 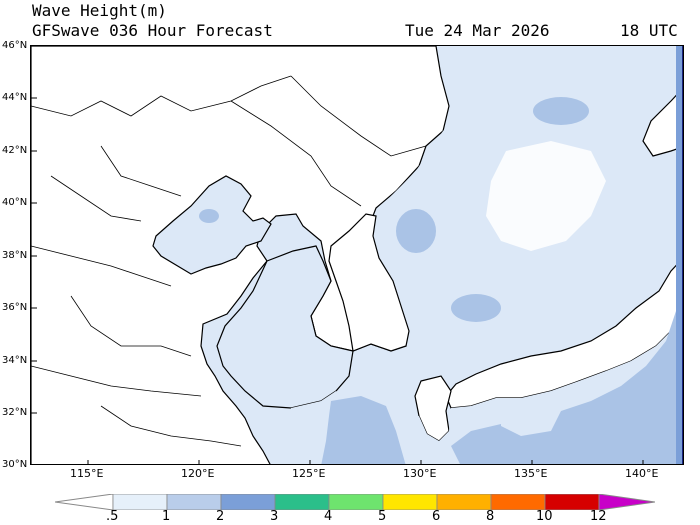 I want to click on east-edge-wave-band, so click(x=679, y=255).